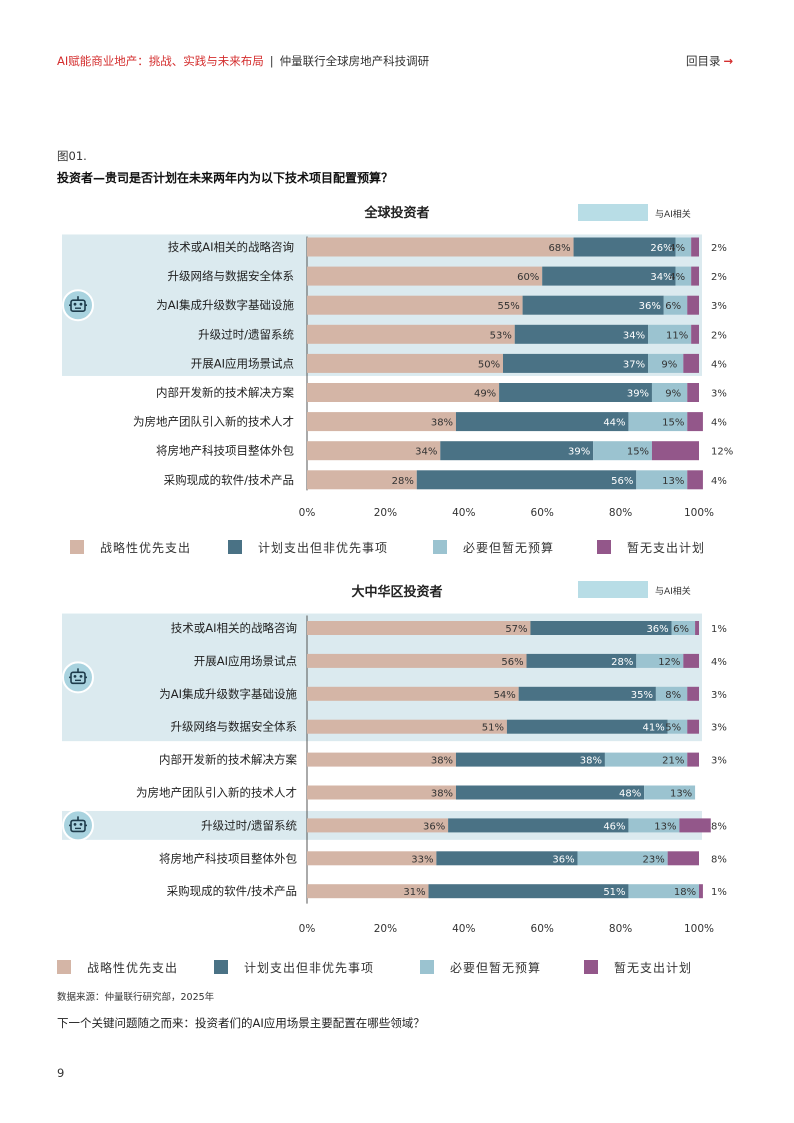  Describe the element at coordinates (61, 1073) in the screenshot. I see `page-number: 9` at that location.